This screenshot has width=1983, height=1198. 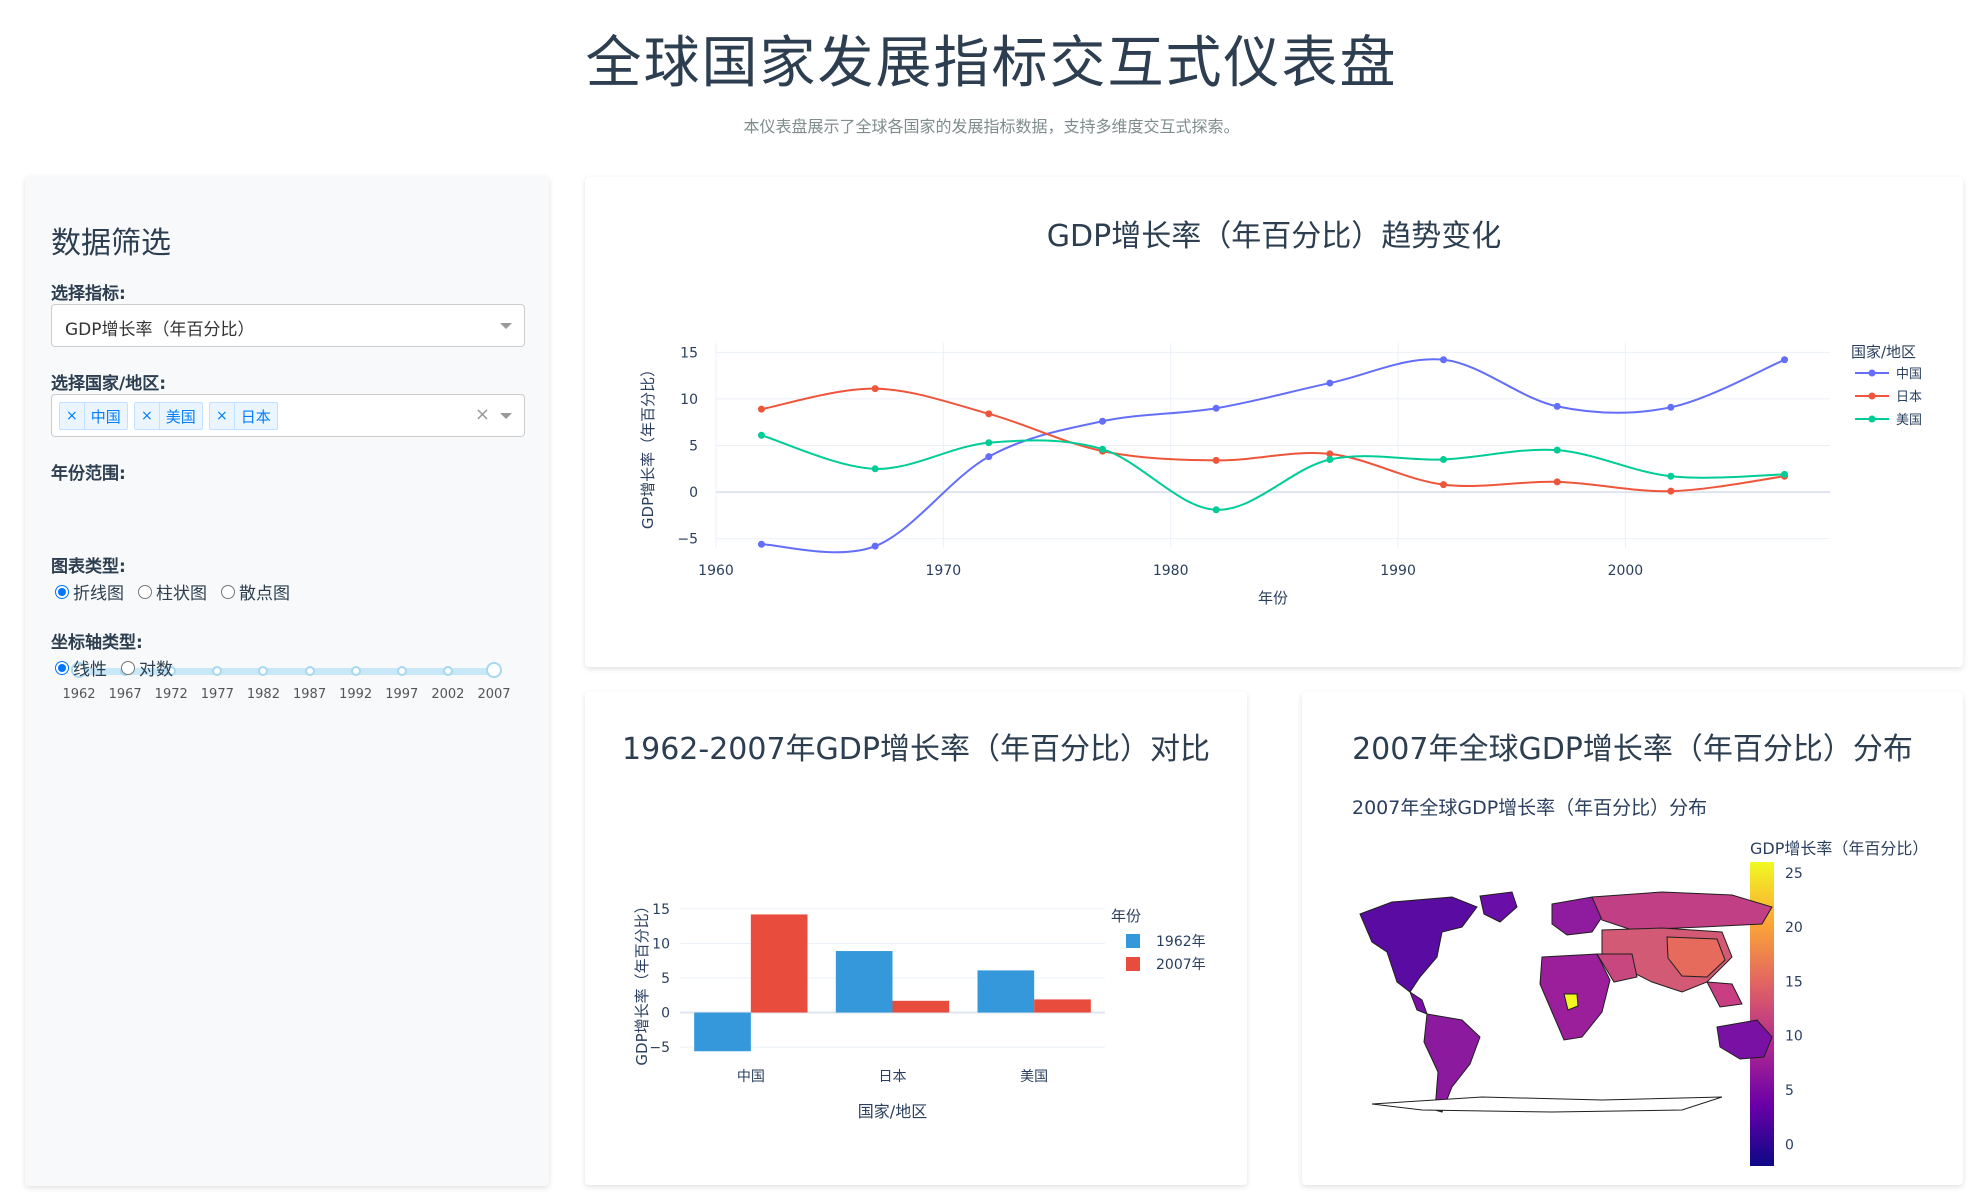 I want to click on x-tick-label: 1960, so click(x=716, y=571).